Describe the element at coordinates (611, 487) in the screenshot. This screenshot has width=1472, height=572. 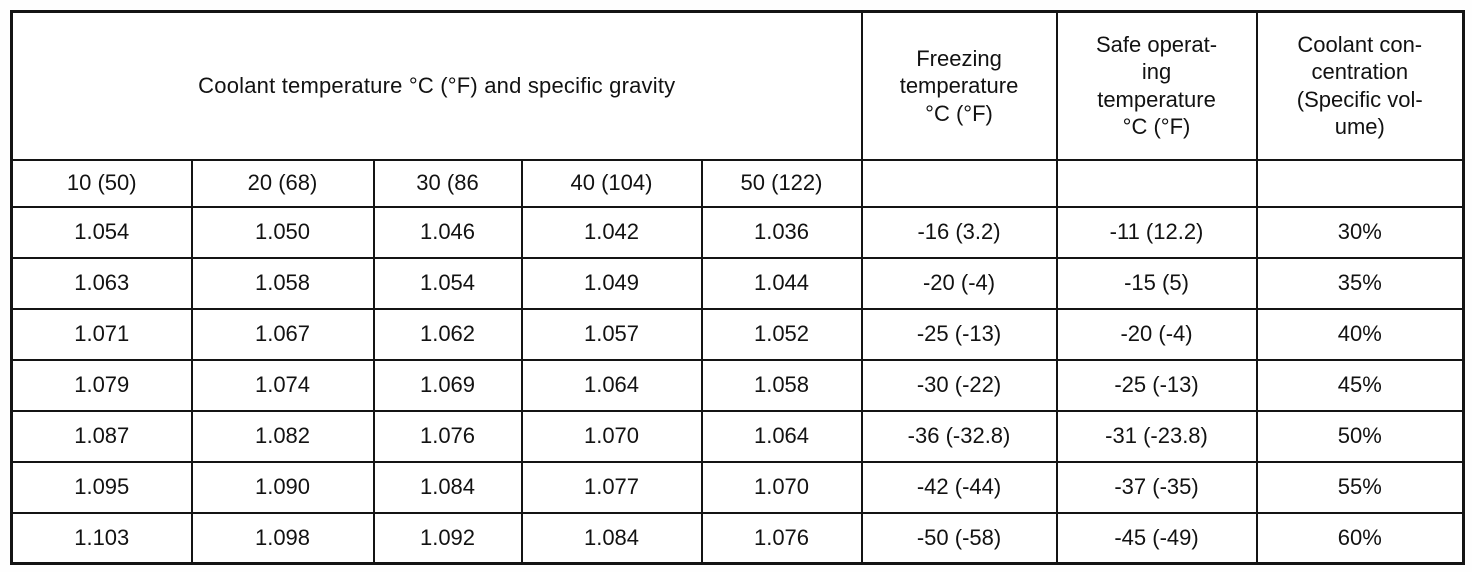
I see `table-cell: 1.077` at that location.